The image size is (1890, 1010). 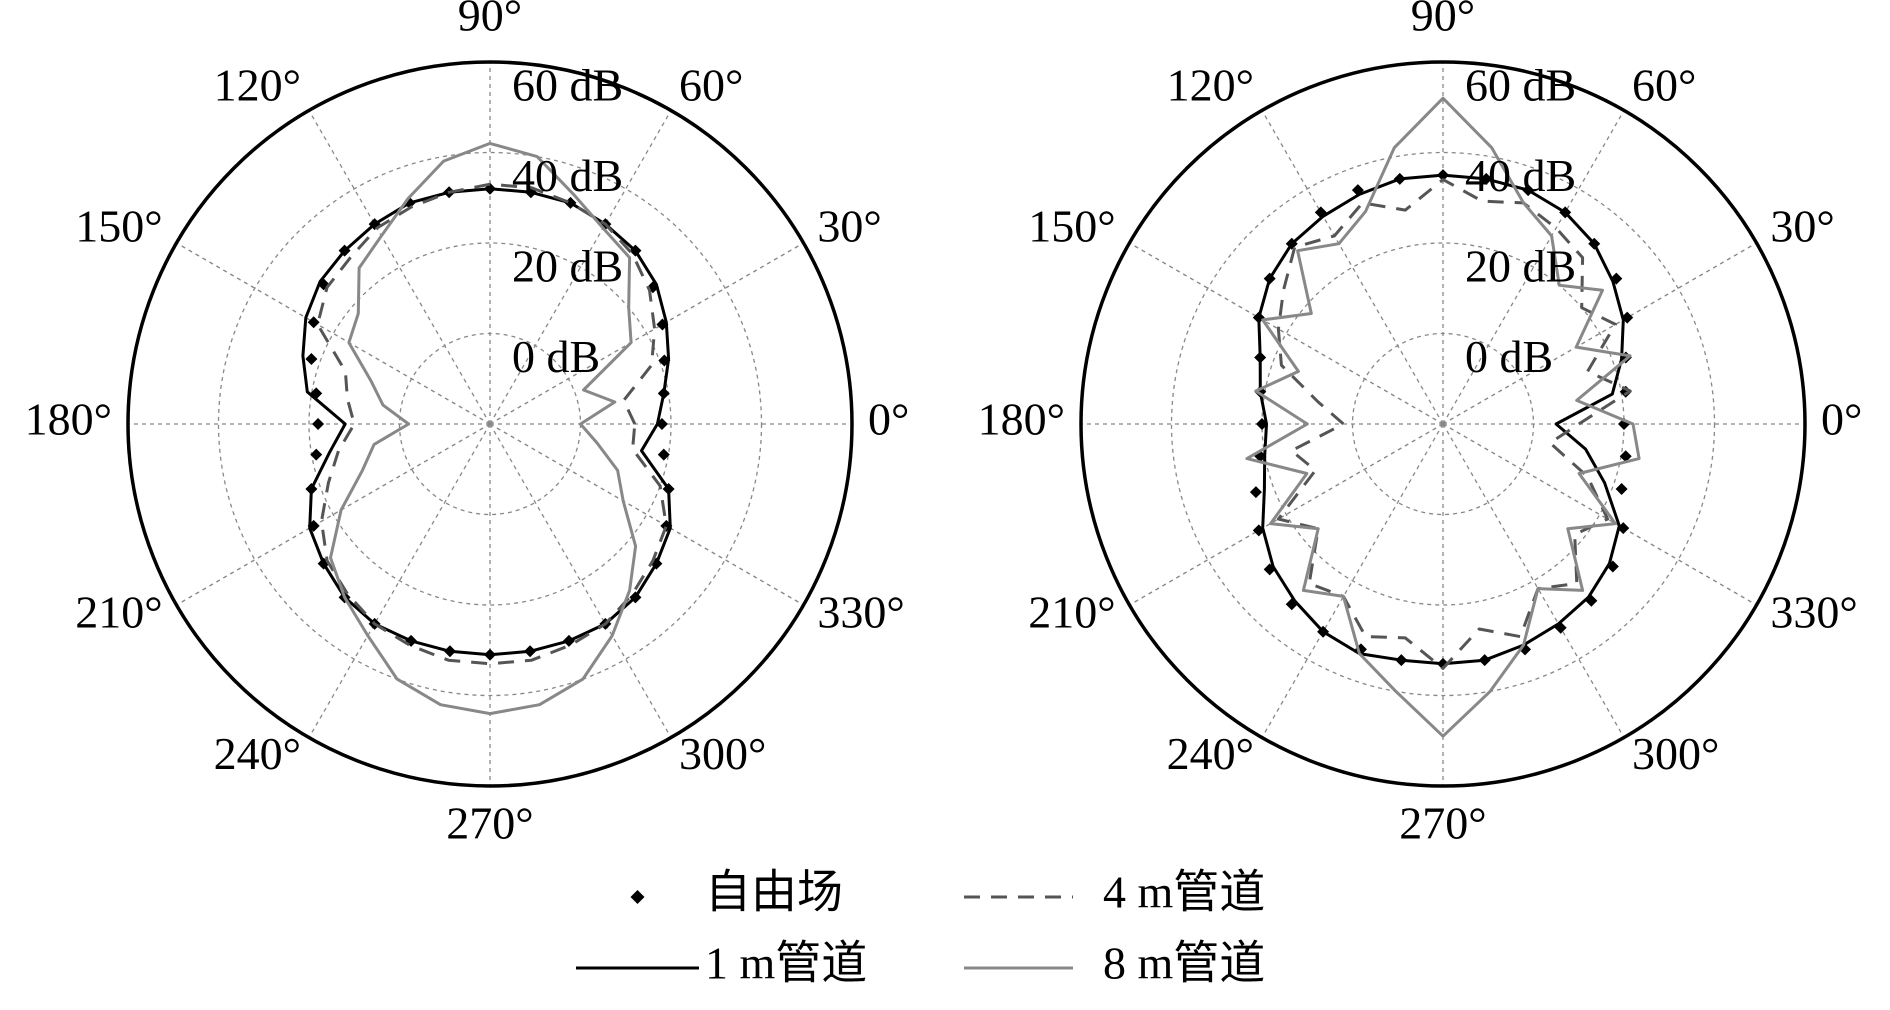 What do you see at coordinates (774, 892) in the screenshot?
I see `legend-label: 自由场` at bounding box center [774, 892].